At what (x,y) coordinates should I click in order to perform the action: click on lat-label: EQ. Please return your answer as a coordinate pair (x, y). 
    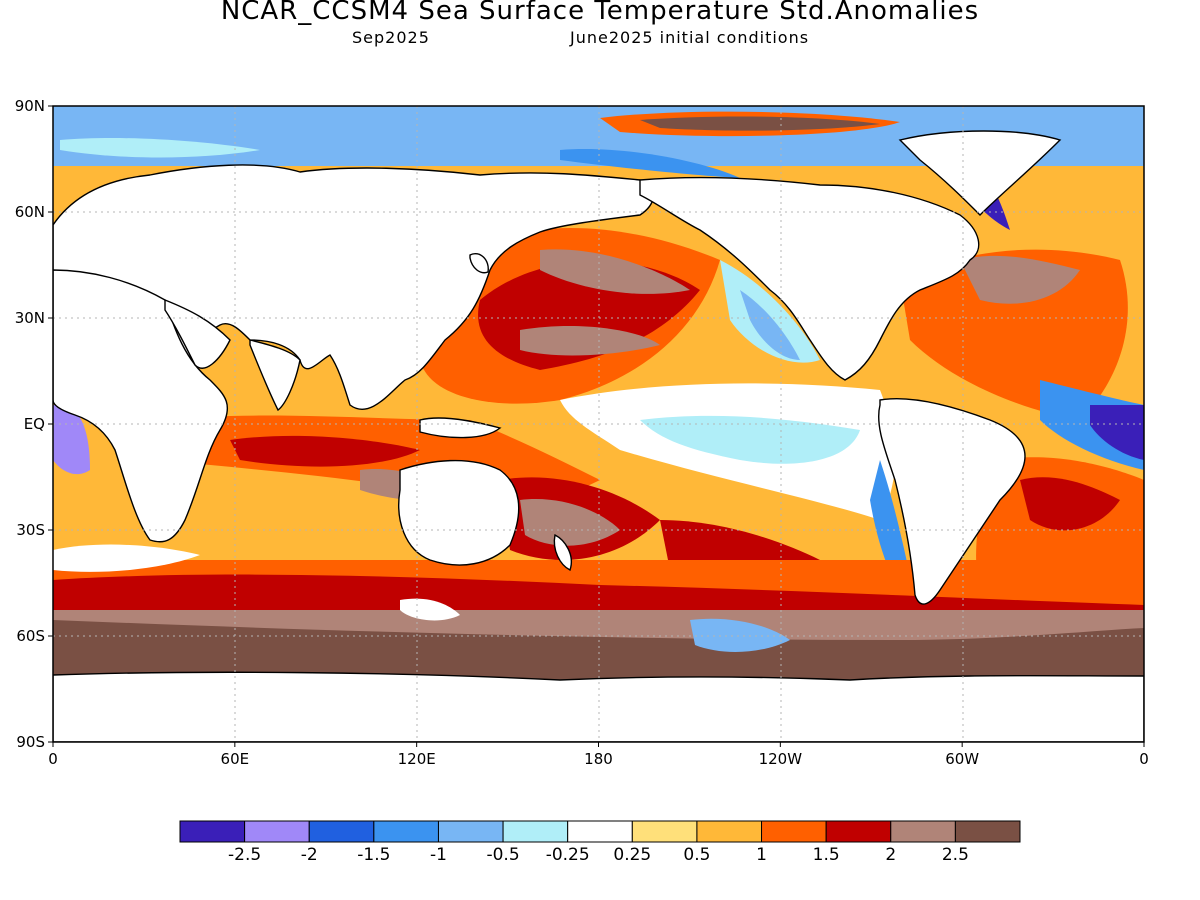
    Looking at the image, I should click on (34, 424).